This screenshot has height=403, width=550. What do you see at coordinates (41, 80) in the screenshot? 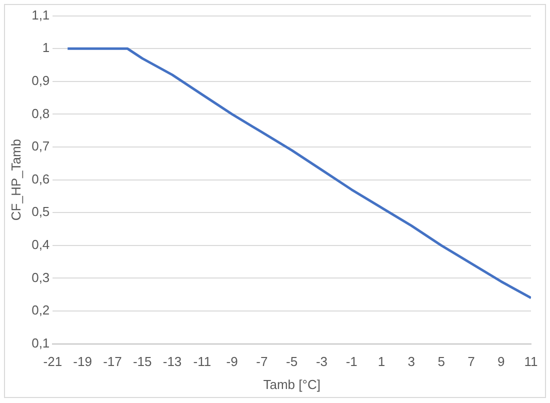
I see `y-tick-label: 0,9` at bounding box center [41, 80].